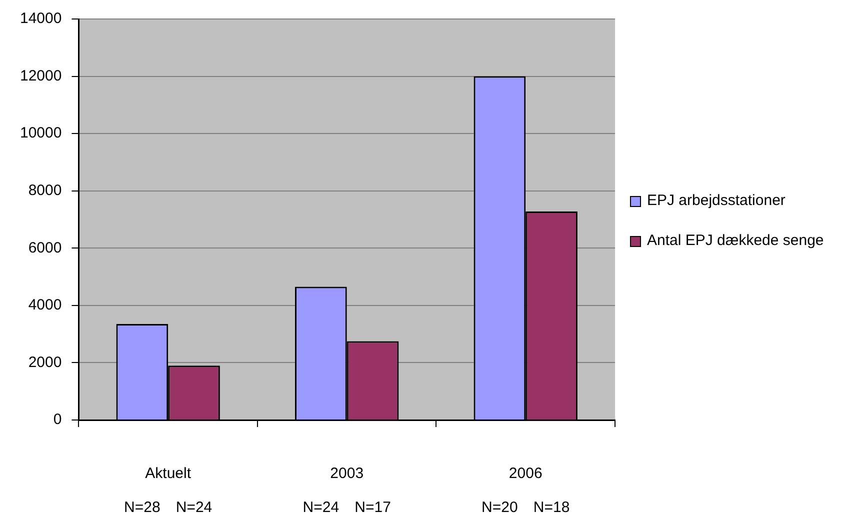  What do you see at coordinates (45, 305) in the screenshot?
I see `y-tick-label: 4000` at bounding box center [45, 305].